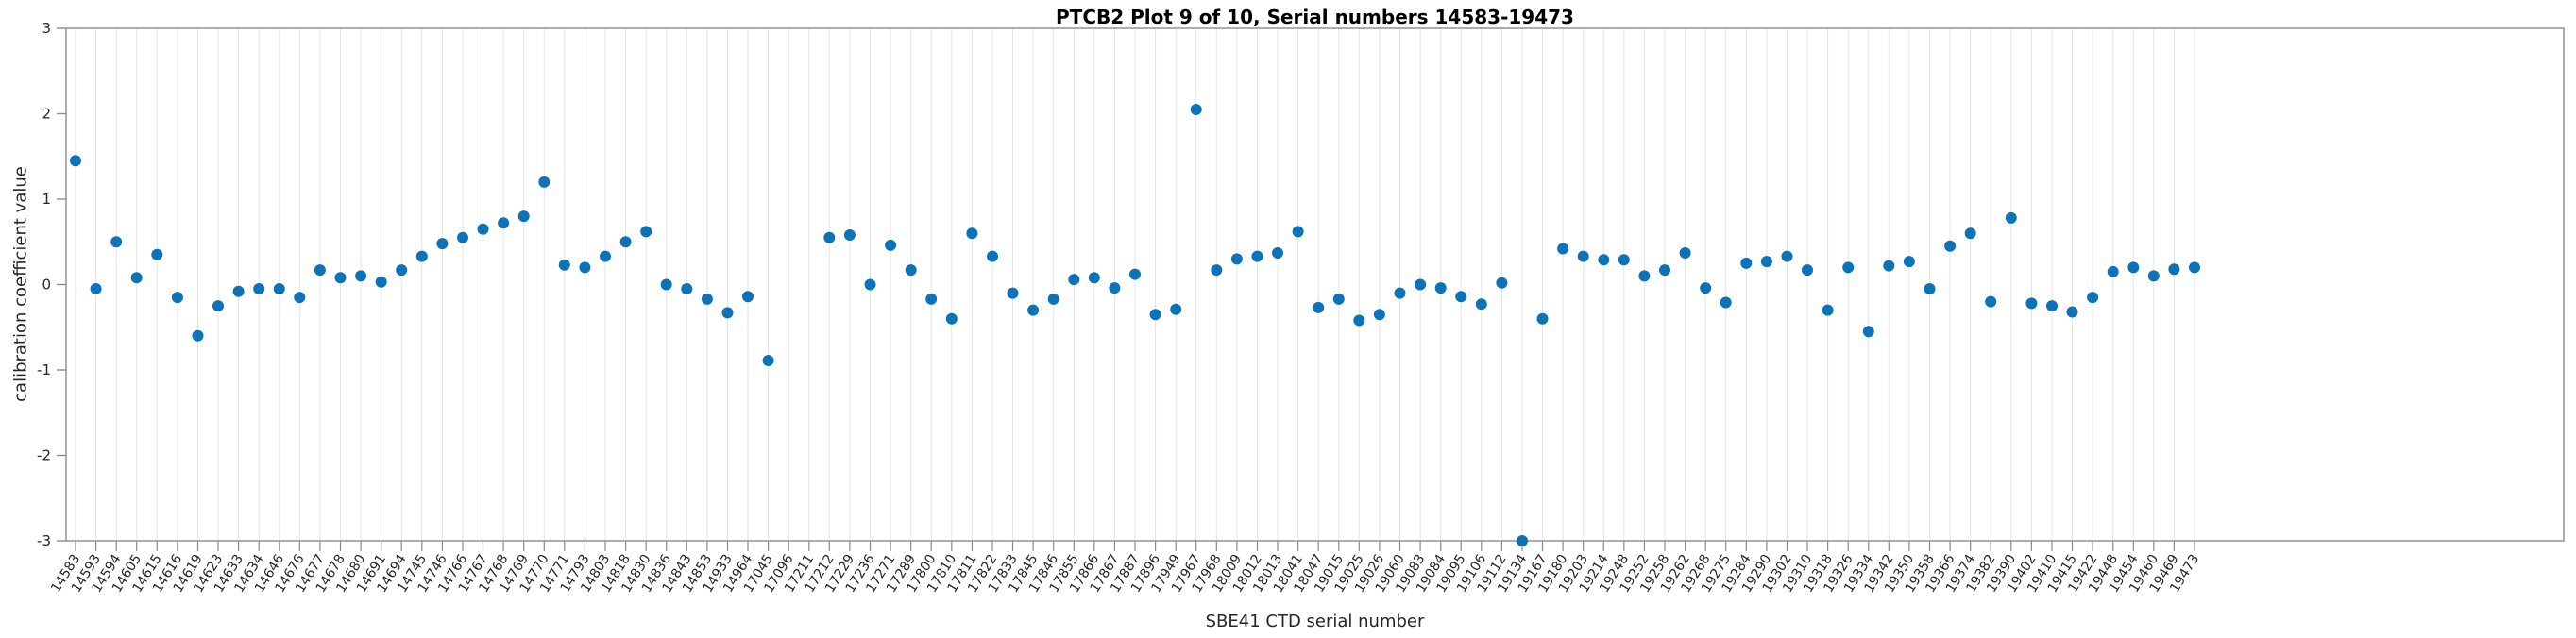 The height and width of the screenshot is (638, 2576). Describe the element at coordinates (44, 455) in the screenshot. I see `y-tick-label: -2` at that location.